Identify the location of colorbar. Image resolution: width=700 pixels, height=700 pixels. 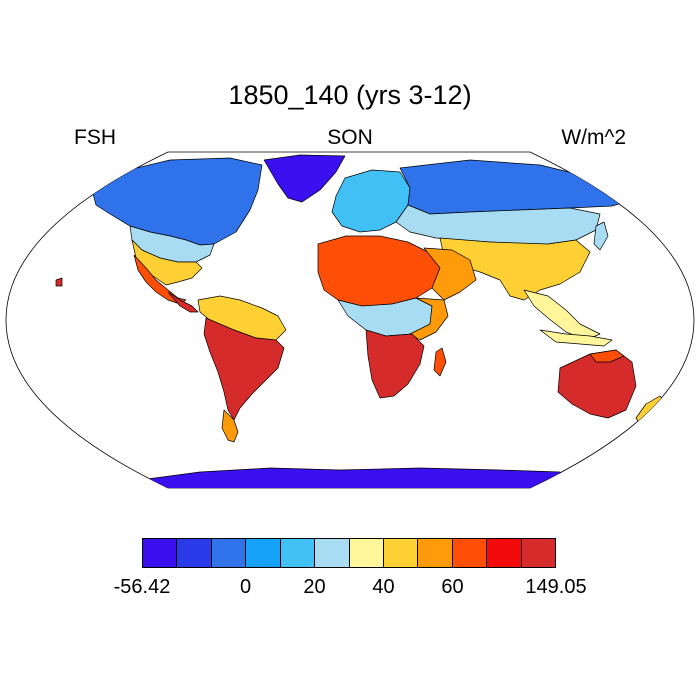
(349, 553).